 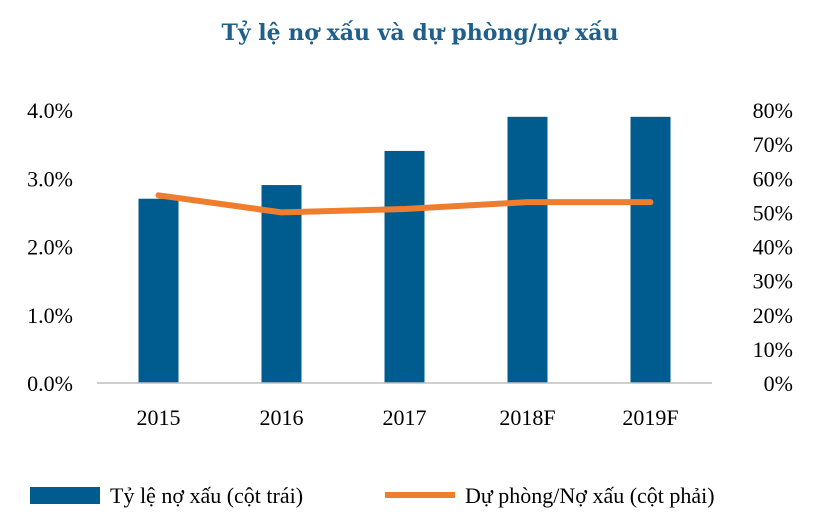 What do you see at coordinates (50, 110) in the screenshot?
I see `left-tick-label: 4.0%` at bounding box center [50, 110].